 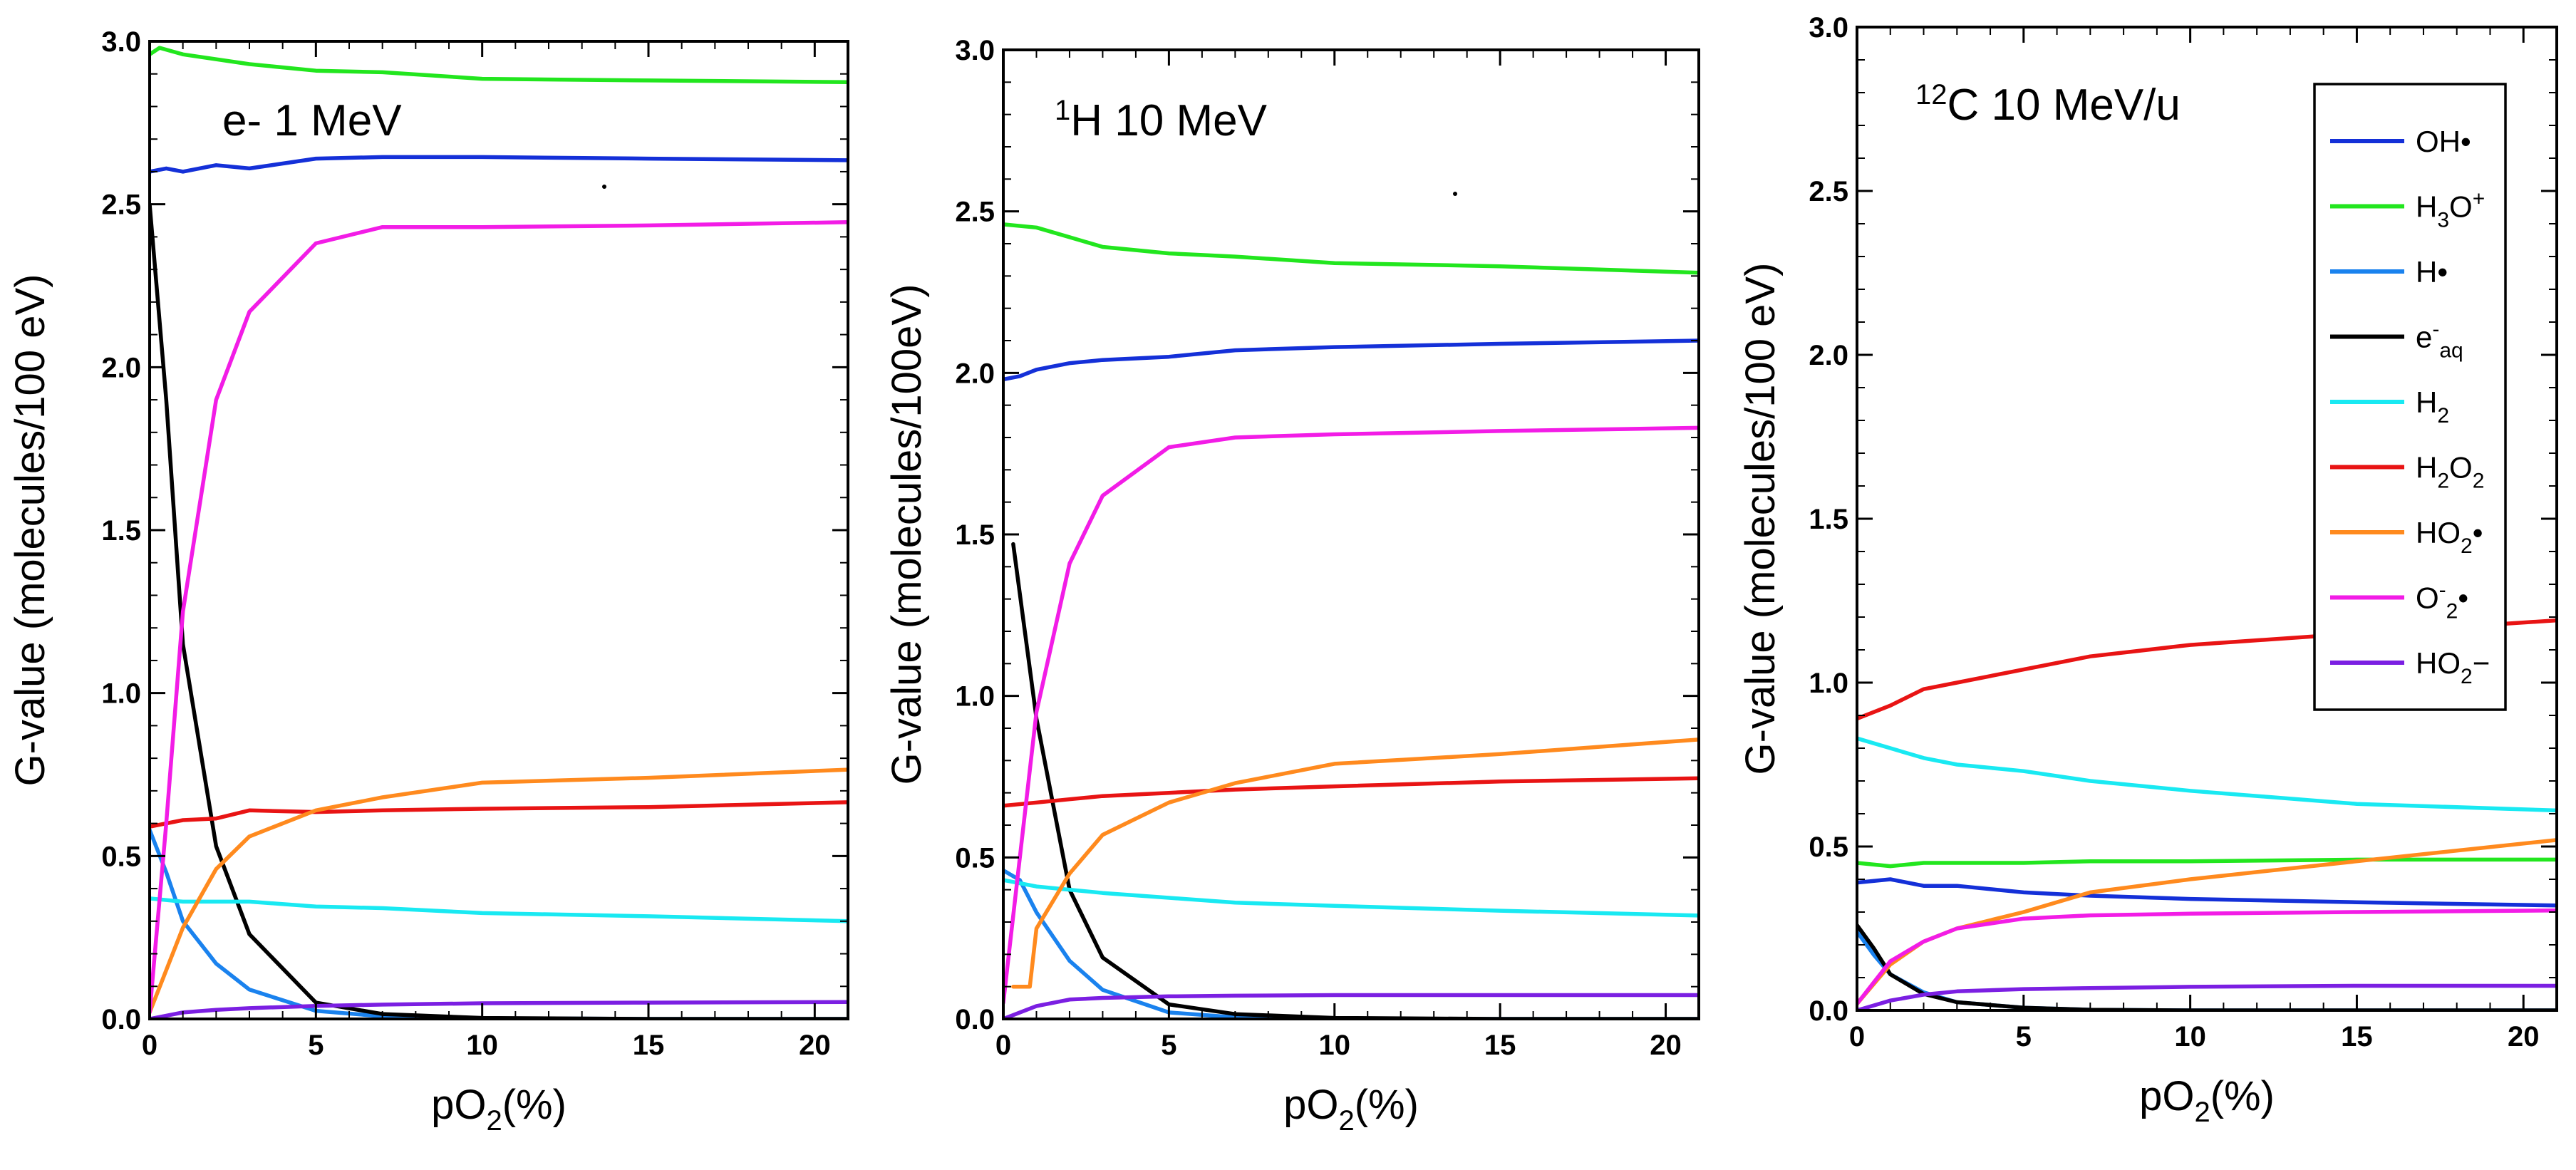 I want to click on panel-annotation: 1H 10 MeV, so click(x=1161, y=120).